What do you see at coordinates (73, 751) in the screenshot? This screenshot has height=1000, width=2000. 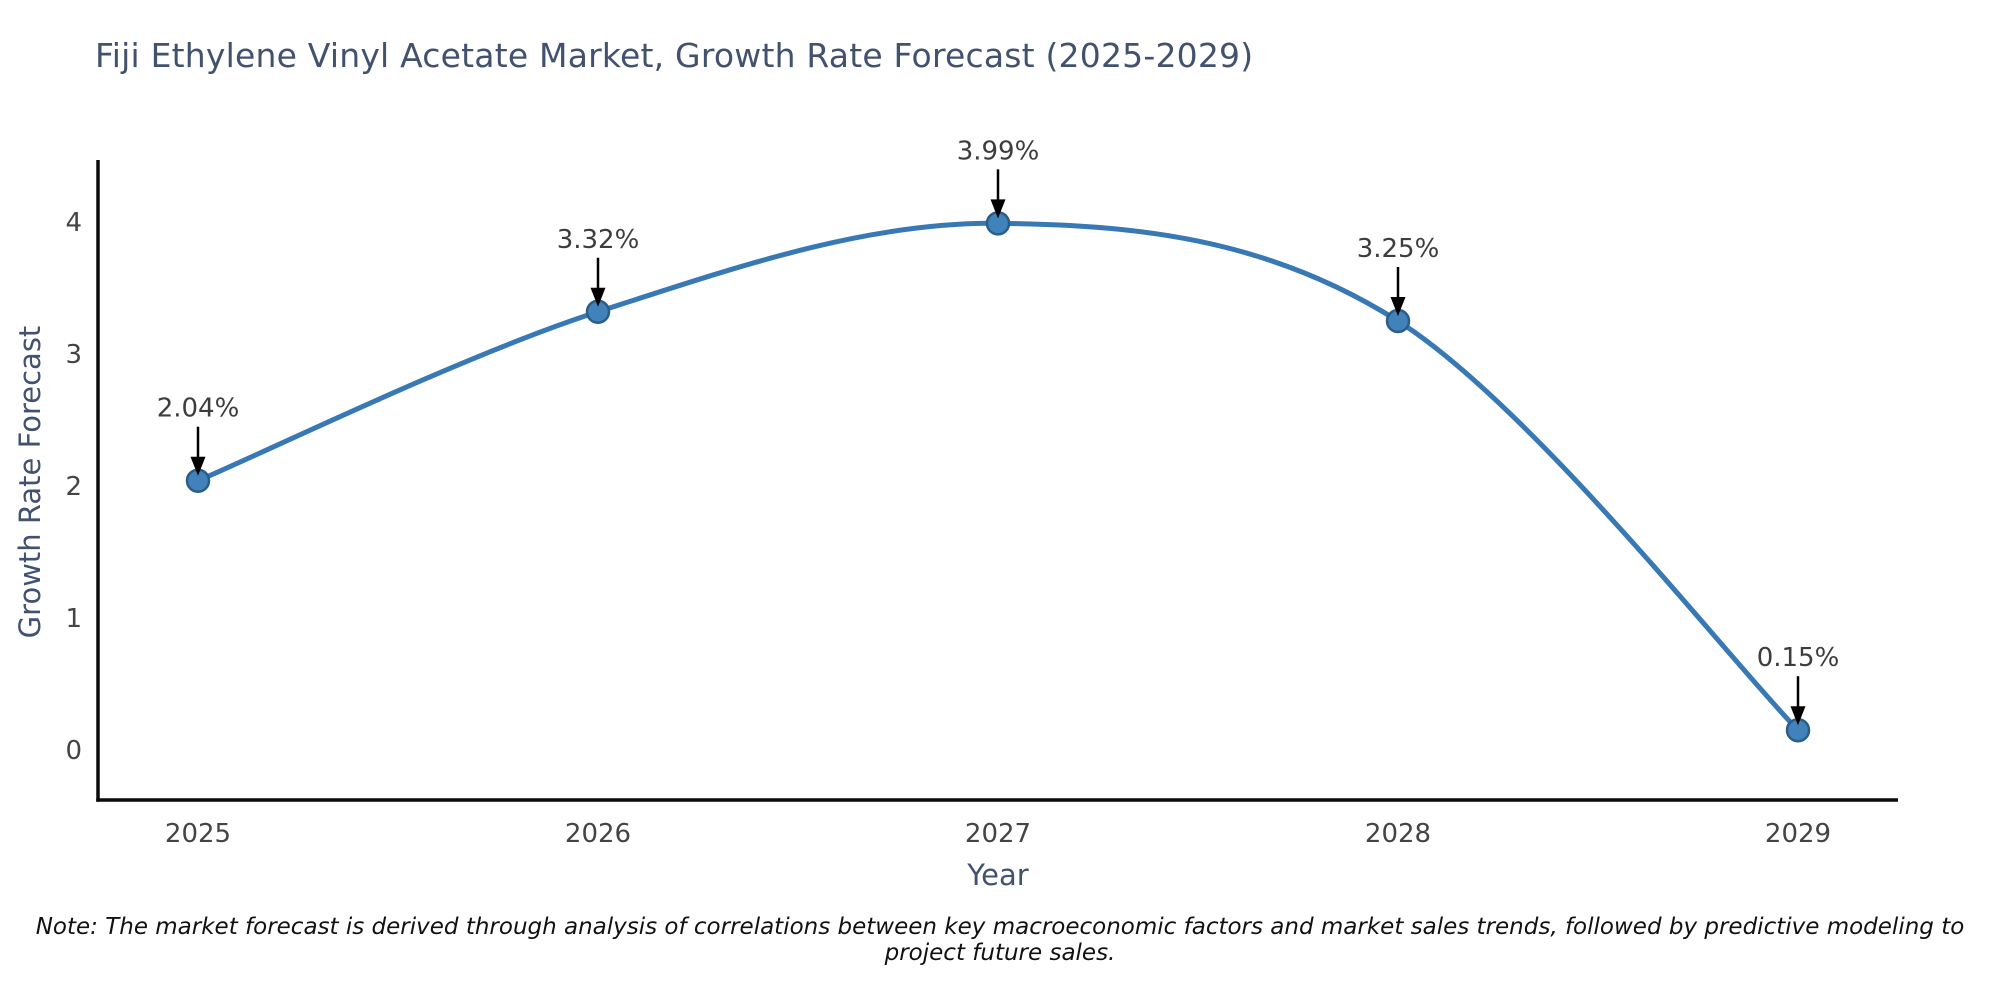 I see `y-tick-label: 0` at bounding box center [73, 751].